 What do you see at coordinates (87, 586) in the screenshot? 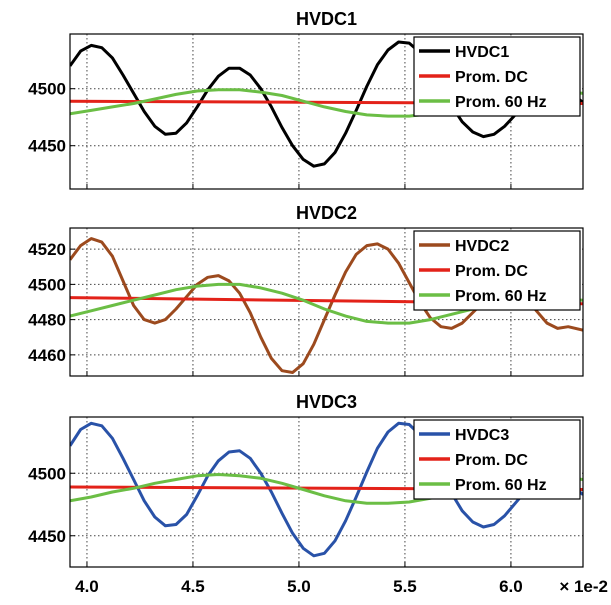
I see `x-tick-label: 4.0` at bounding box center [87, 586].